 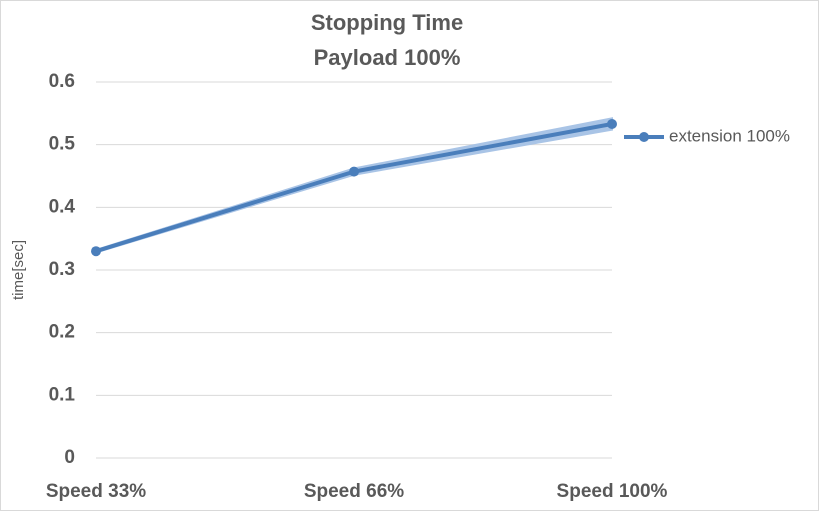 What do you see at coordinates (62, 269) in the screenshot?
I see `y-tick-label: 0.3` at bounding box center [62, 269].